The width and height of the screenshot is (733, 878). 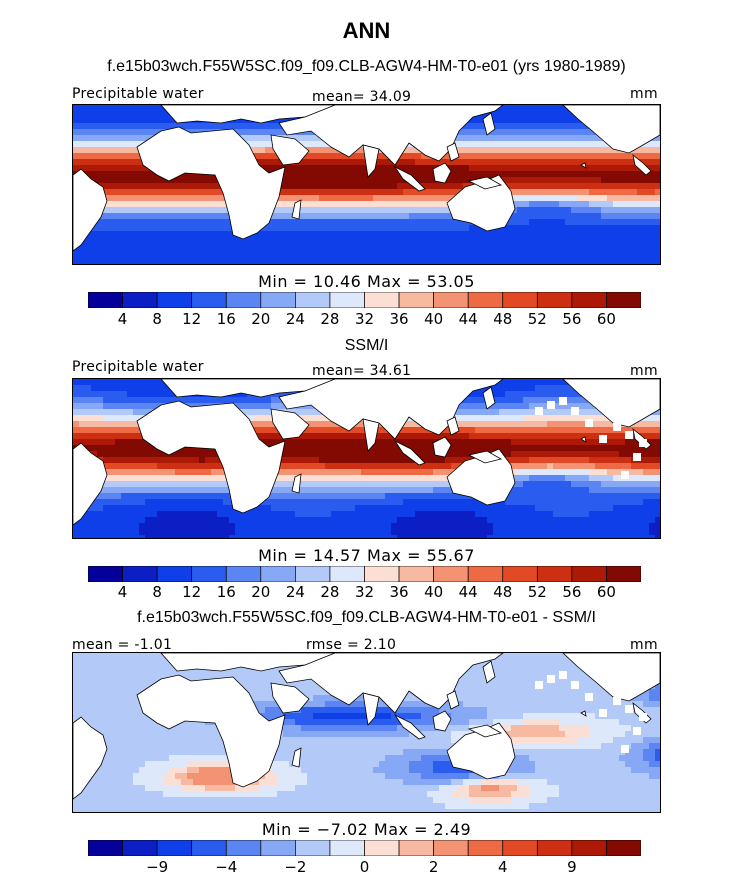 What do you see at coordinates (366, 184) in the screenshot?
I see `model-map-panel` at bounding box center [366, 184].